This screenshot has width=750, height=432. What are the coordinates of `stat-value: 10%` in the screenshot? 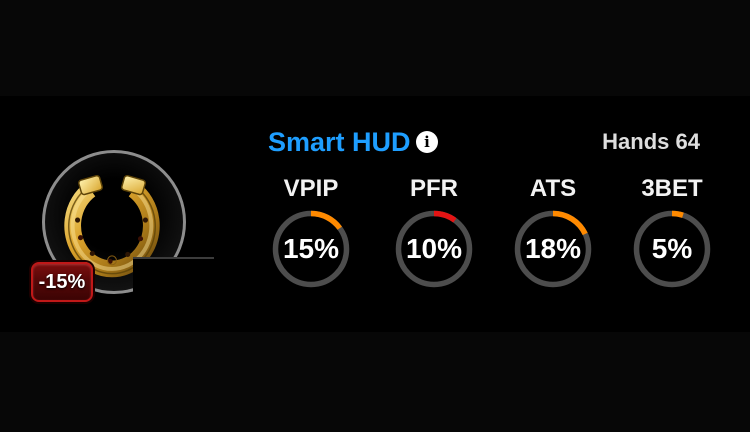 It's located at (434, 248).